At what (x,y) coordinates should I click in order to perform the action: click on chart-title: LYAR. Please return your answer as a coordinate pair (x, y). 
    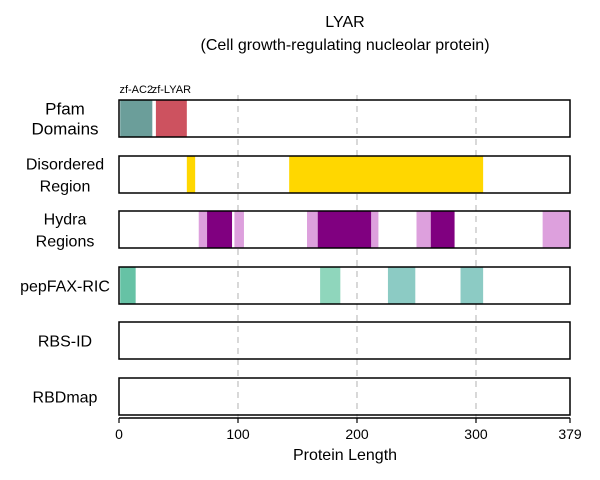
    Looking at the image, I should click on (344, 22).